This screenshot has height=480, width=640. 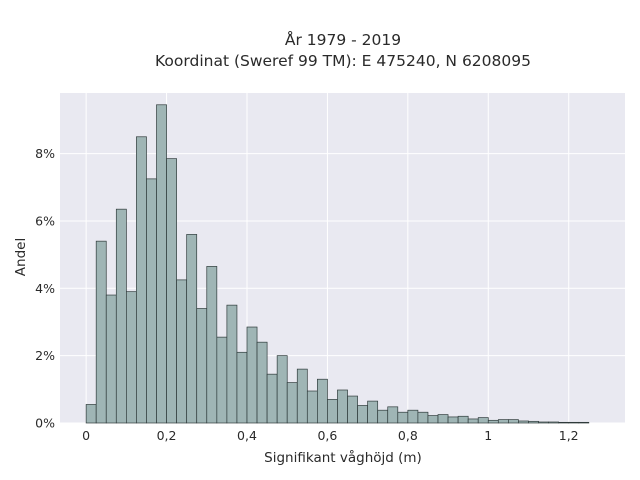 I want to click on y-axis-label: Andel, so click(x=21, y=257).